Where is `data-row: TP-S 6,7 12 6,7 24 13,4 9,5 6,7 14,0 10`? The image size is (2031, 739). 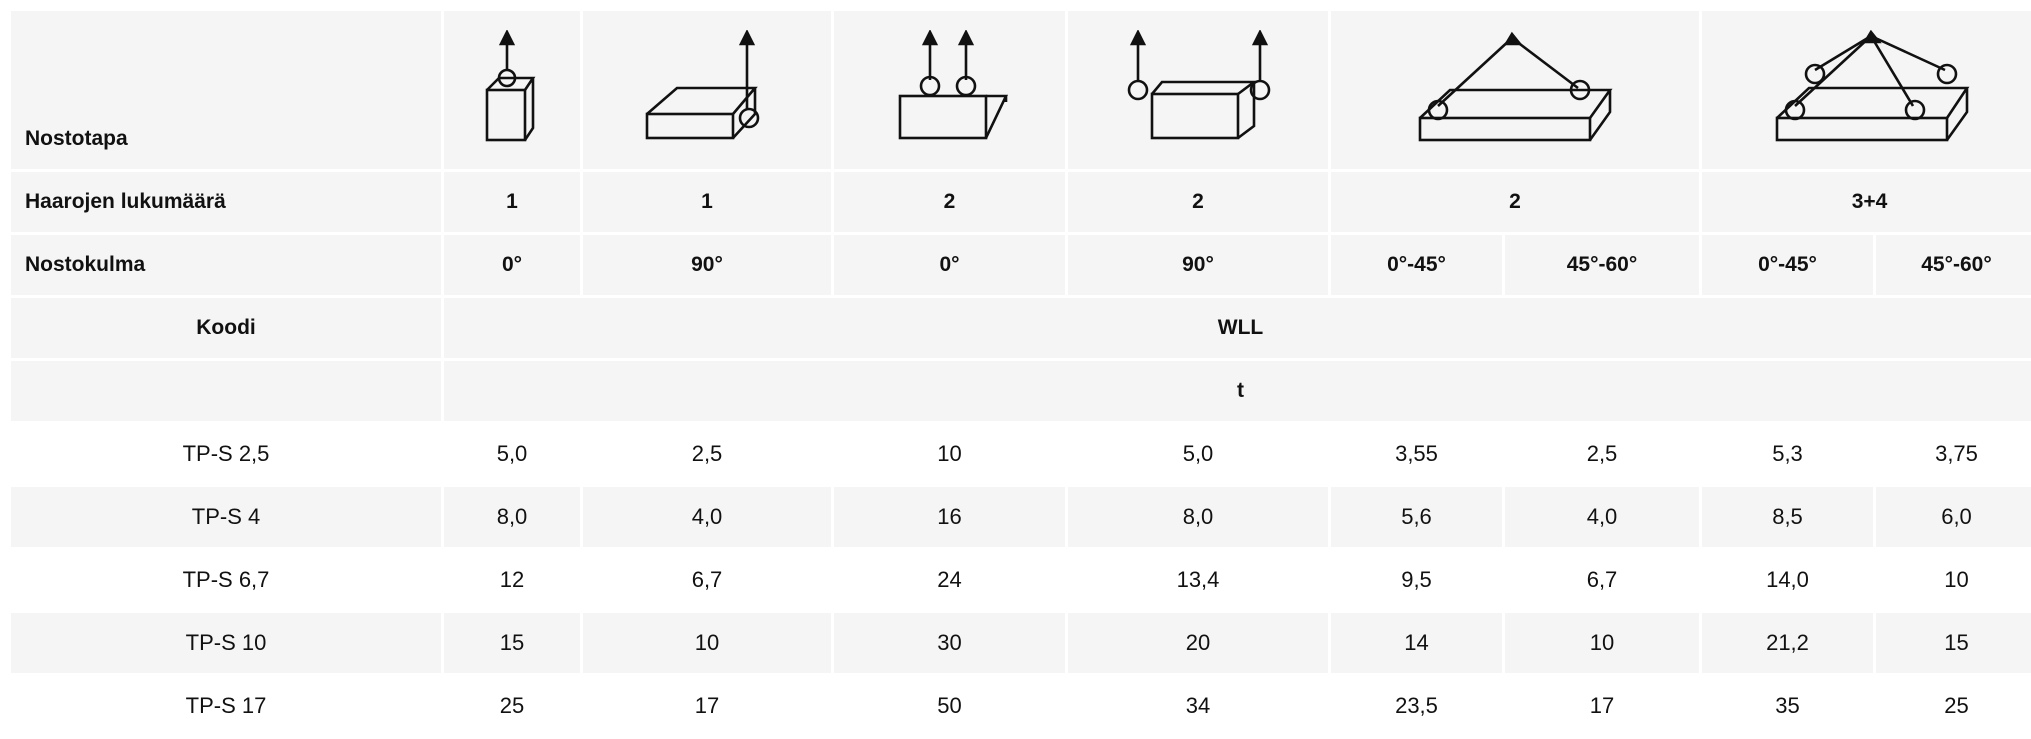 data-row: TP-S 6,7 12 6,7 24 13,4 9,5 6,7 14,0 10 is located at coordinates (1021, 580).